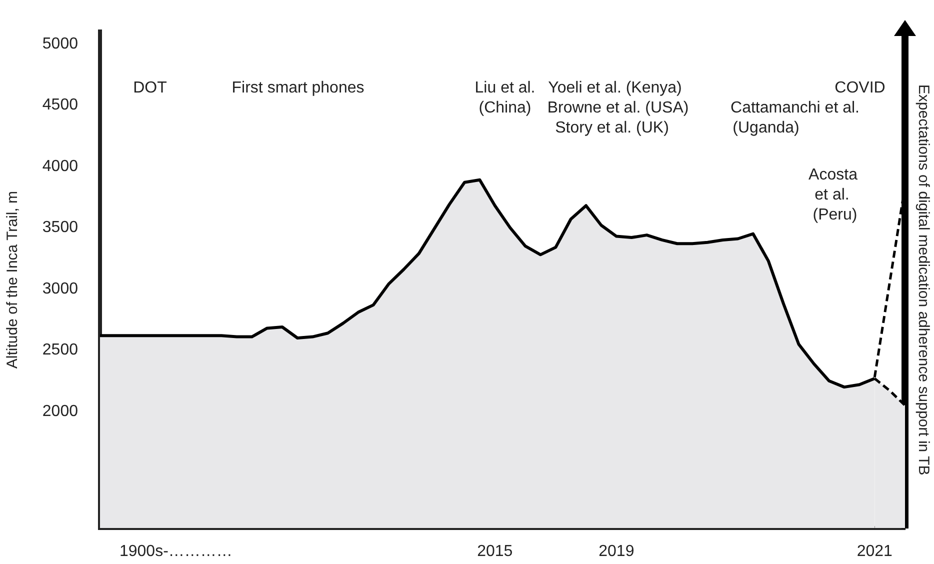  What do you see at coordinates (612, 127) in the screenshot?
I see `annotation: Story et al. (UK)` at bounding box center [612, 127].